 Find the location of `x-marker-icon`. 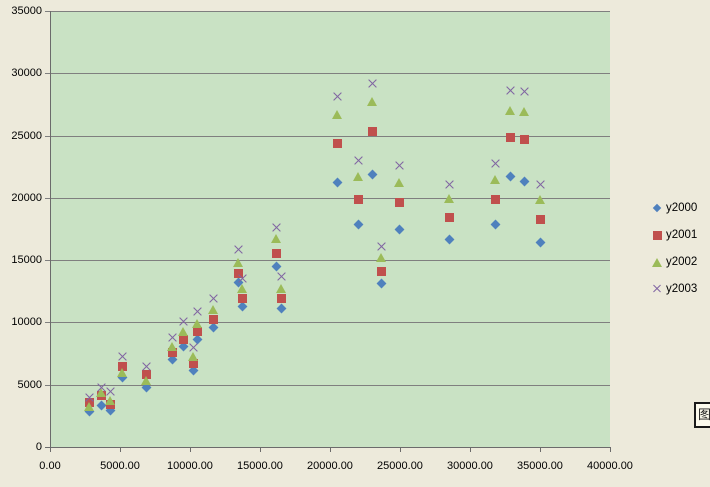

x-marker-icon is located at coordinates (658, 289).